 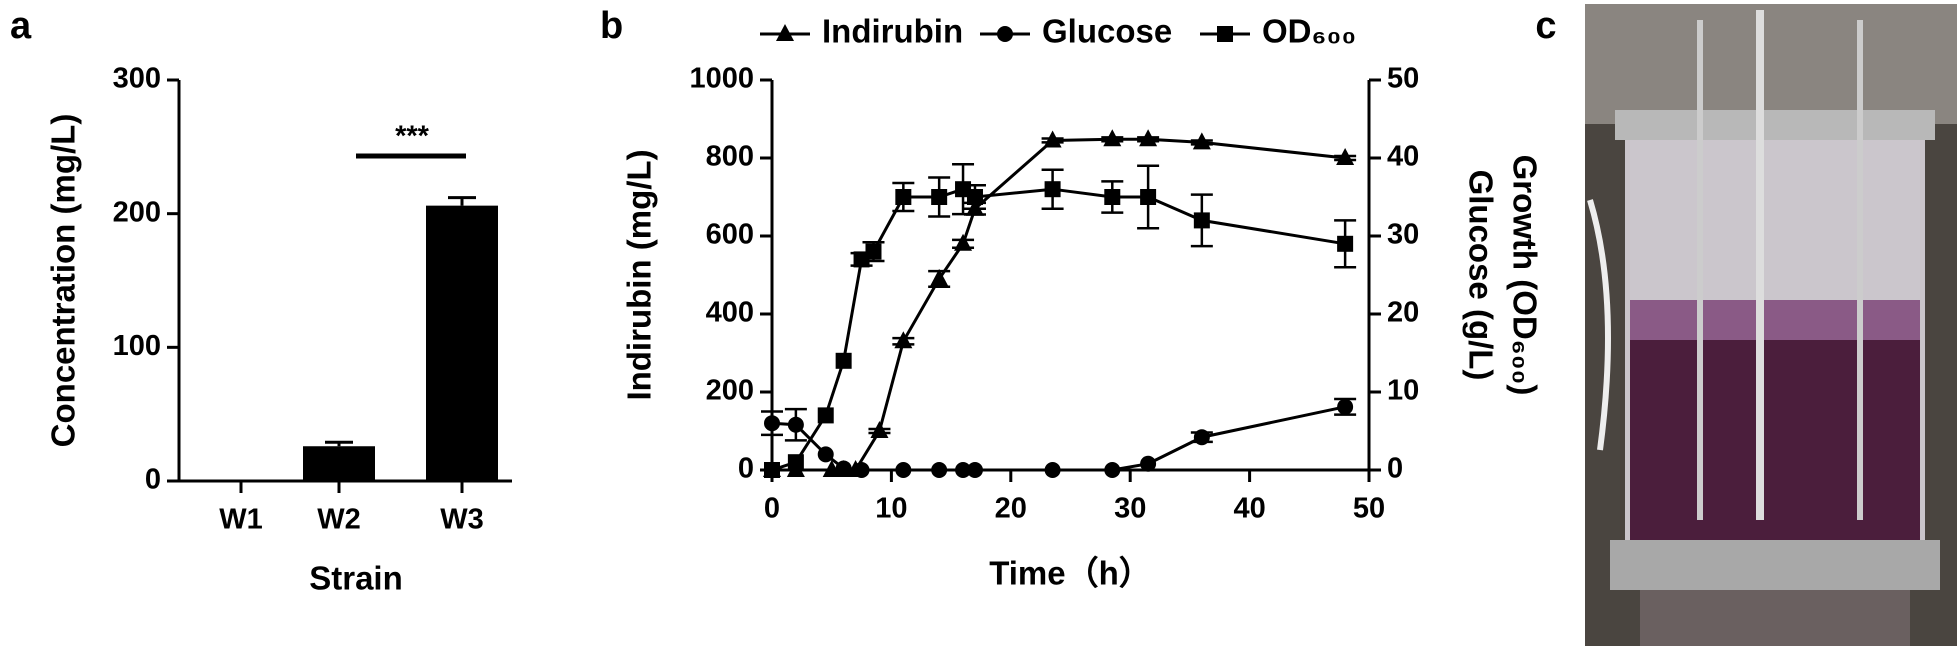 I want to click on y-tick-label: 100, so click(x=137, y=346).